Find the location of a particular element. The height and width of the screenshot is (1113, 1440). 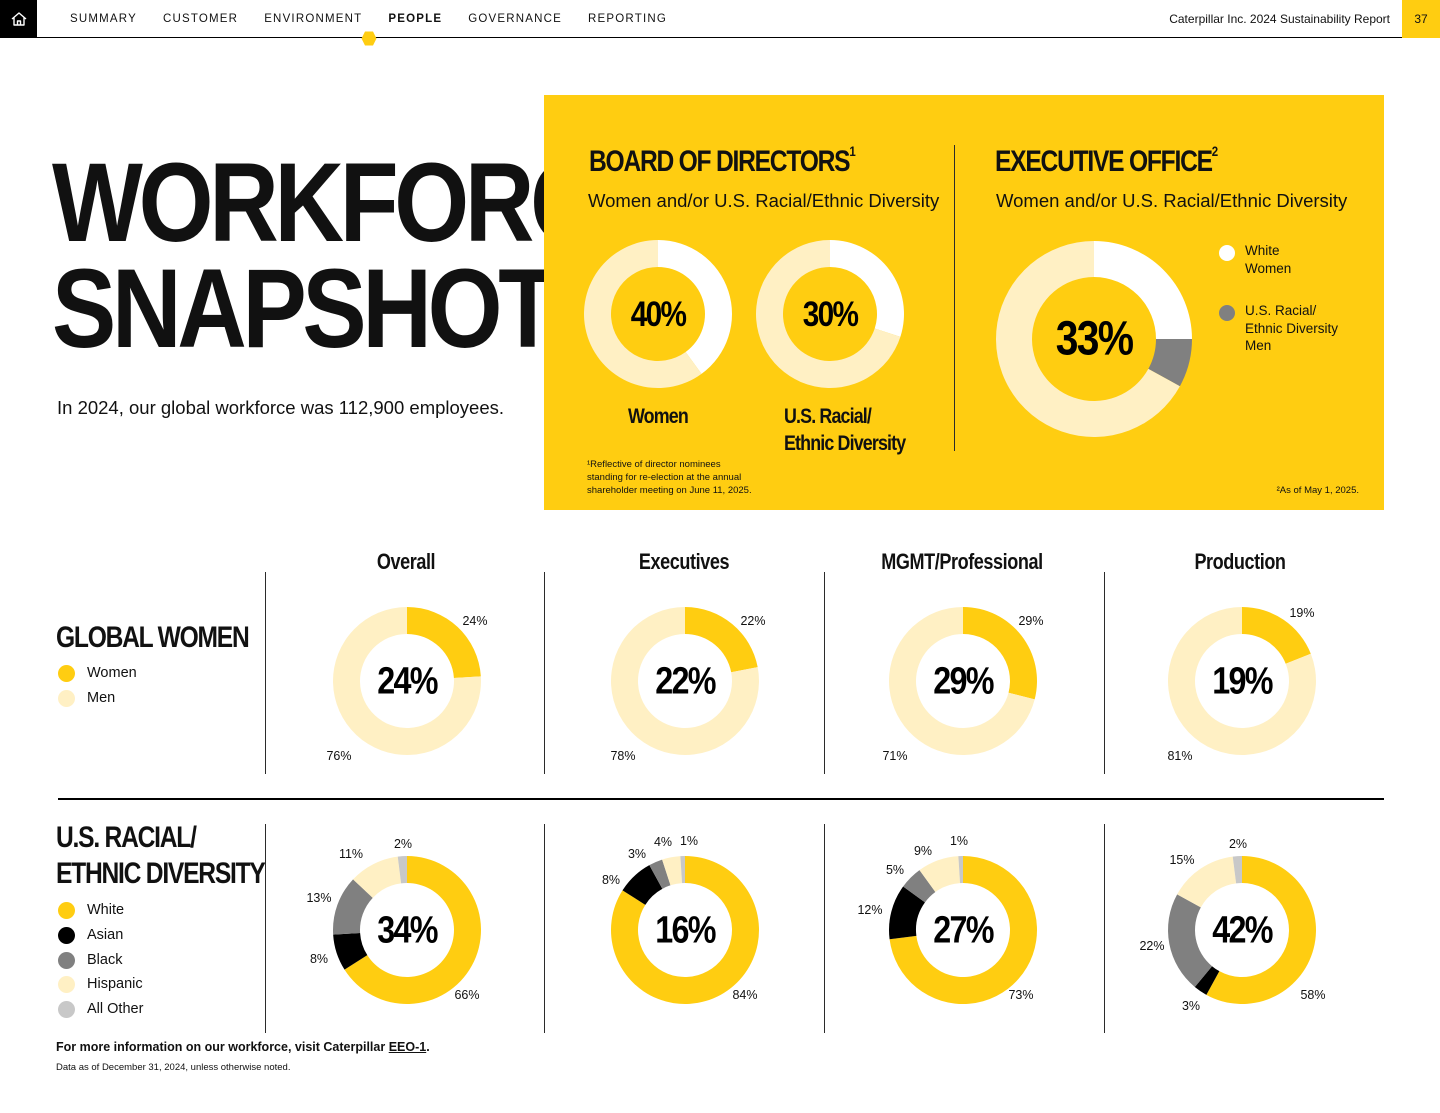

legend-white-women-line-1: White is located at coordinates (1262, 250).